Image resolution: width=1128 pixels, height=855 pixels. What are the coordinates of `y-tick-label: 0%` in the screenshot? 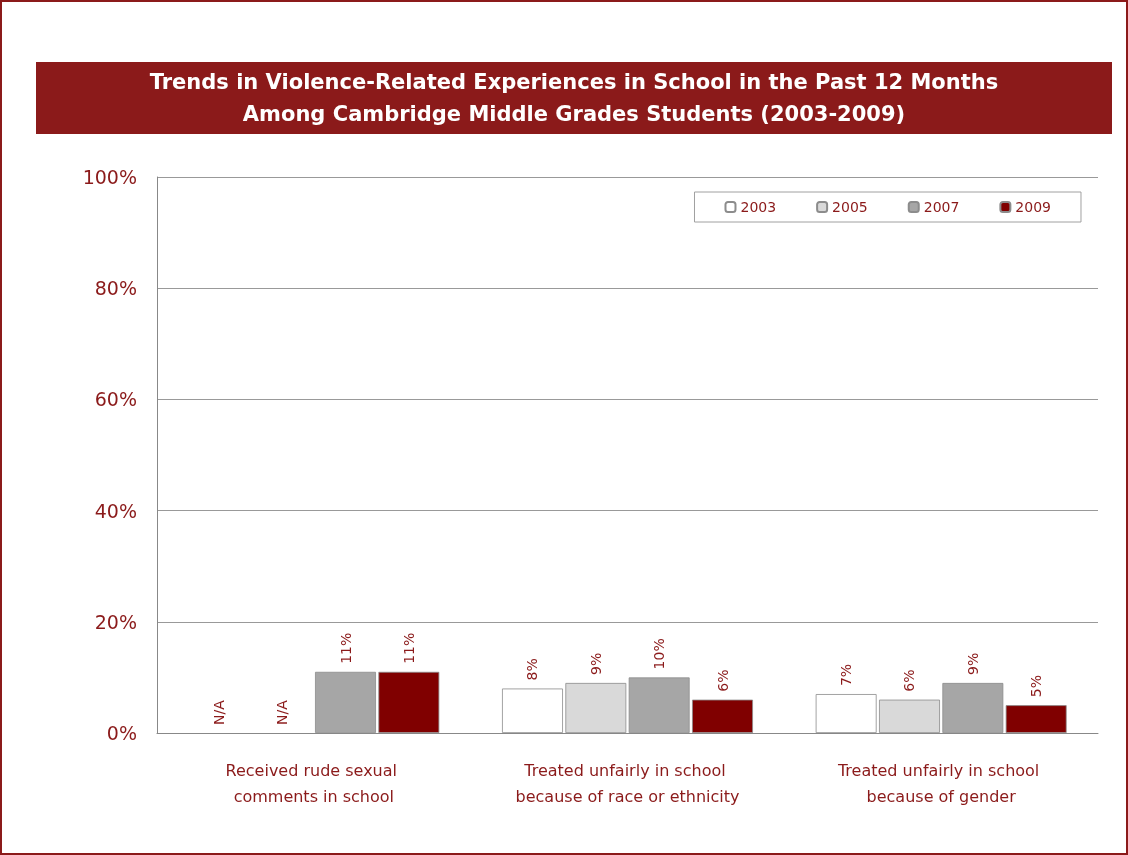 It's located at (121, 733).